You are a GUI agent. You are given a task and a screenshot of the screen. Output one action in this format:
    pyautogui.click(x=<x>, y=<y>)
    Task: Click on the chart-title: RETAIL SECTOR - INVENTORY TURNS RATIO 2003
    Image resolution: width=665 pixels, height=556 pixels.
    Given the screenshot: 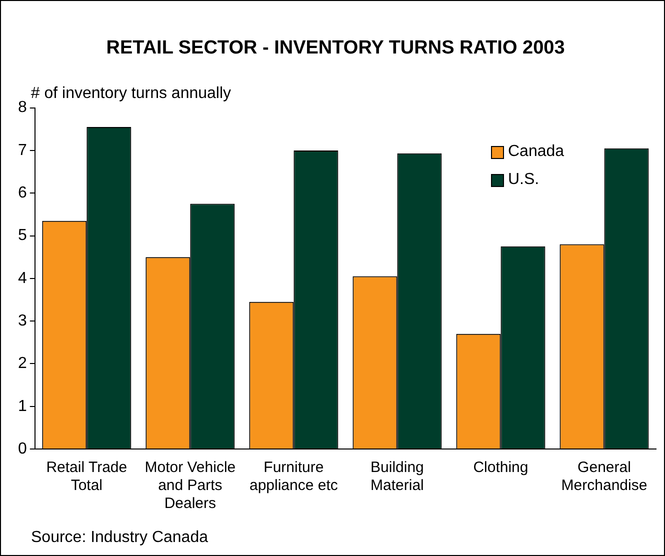 What is the action you would take?
    pyautogui.click(x=335, y=48)
    